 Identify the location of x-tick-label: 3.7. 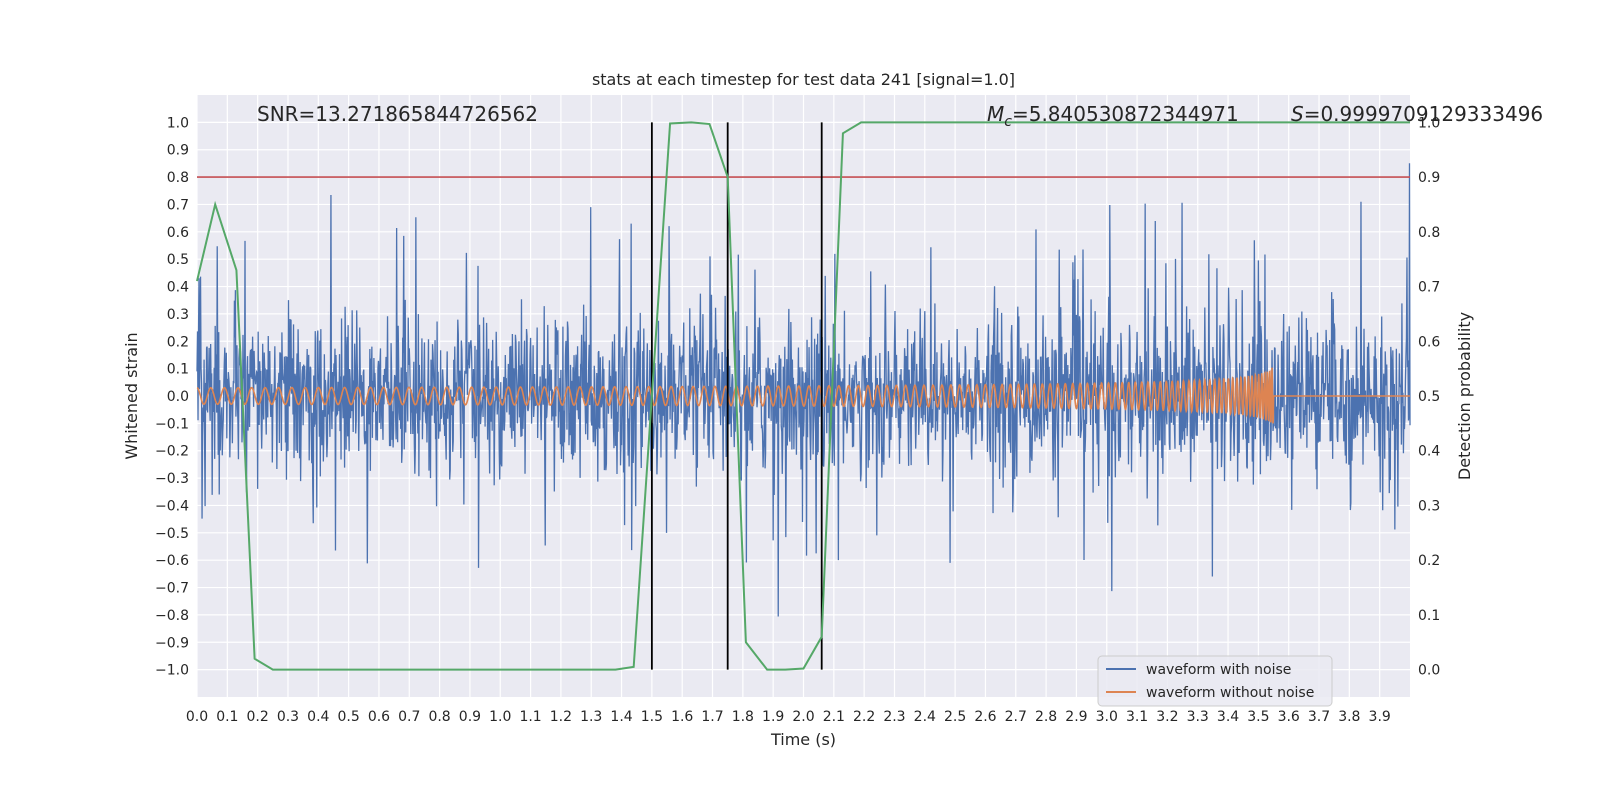
(1319, 717).